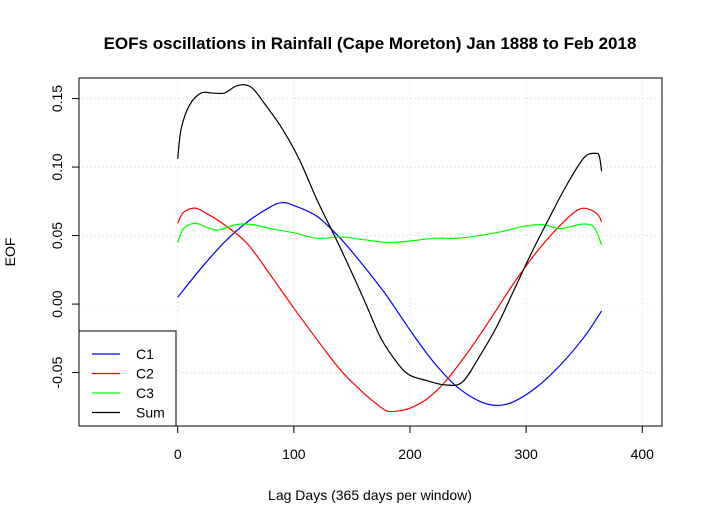  I want to click on y-tick-label-4: 0.15, so click(57, 98).